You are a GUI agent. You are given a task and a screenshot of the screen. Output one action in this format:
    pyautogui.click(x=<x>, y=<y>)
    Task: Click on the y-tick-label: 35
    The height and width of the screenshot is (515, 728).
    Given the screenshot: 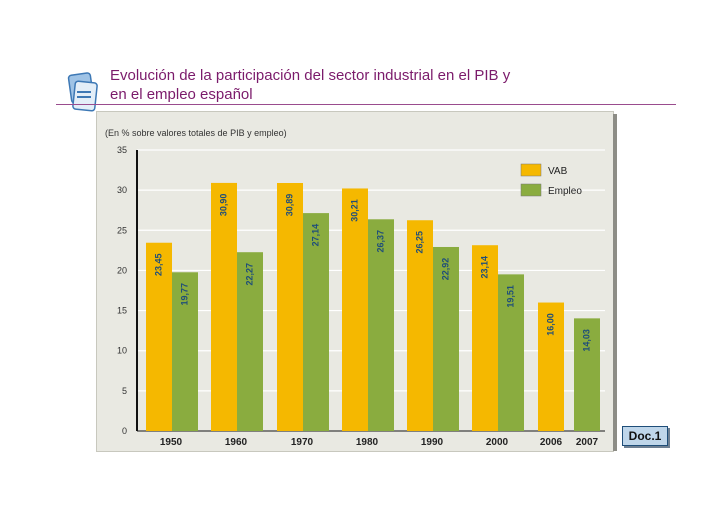 What is the action you would take?
    pyautogui.click(x=122, y=150)
    